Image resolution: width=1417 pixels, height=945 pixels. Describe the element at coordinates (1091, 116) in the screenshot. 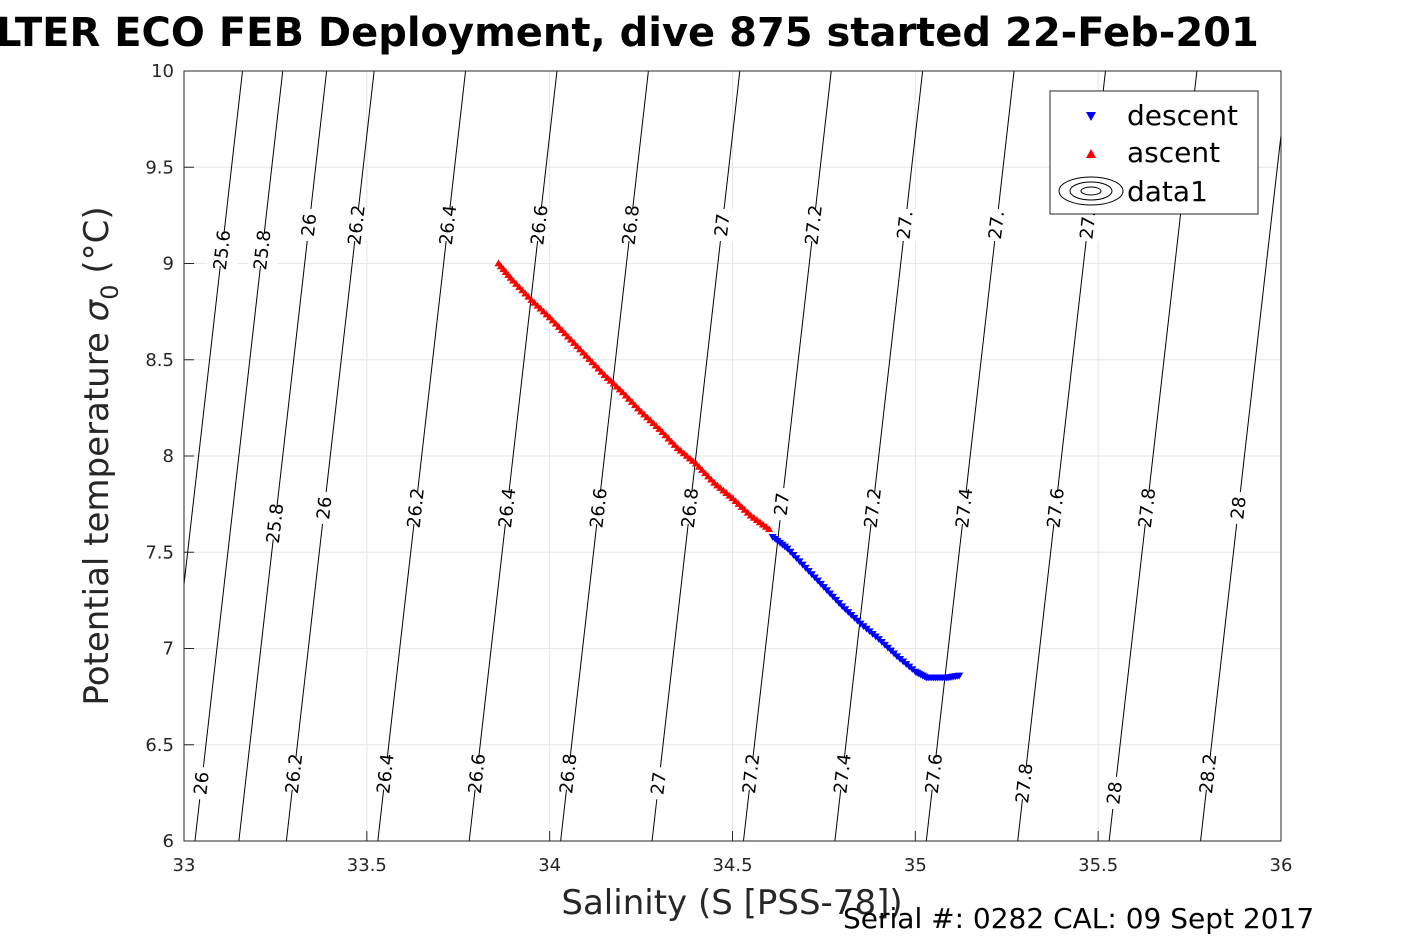

I see `legend-descent-marker` at that location.